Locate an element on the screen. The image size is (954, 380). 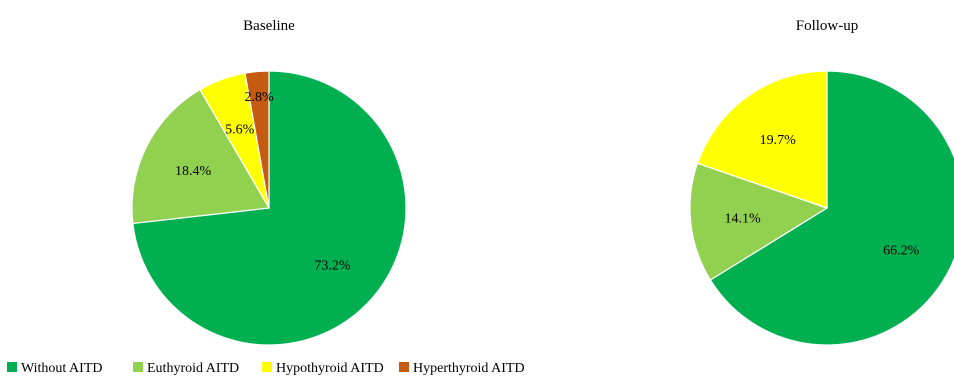
legend-swatch-without-aitd is located at coordinates (12, 367).